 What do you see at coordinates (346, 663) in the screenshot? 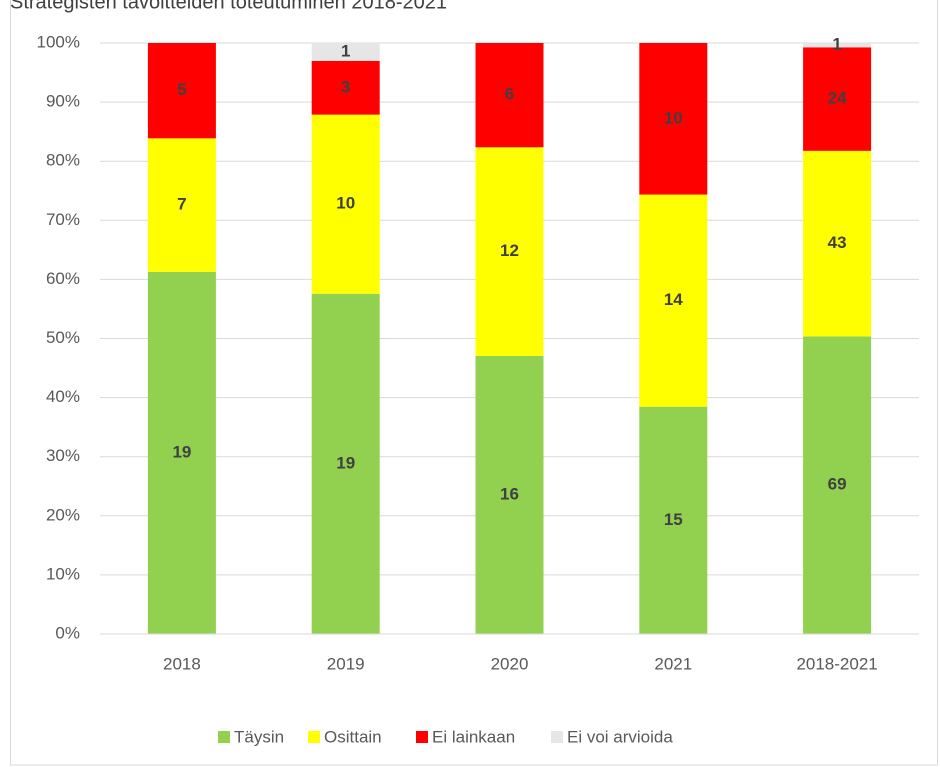
I see `x-tick-label: 2019` at bounding box center [346, 663].